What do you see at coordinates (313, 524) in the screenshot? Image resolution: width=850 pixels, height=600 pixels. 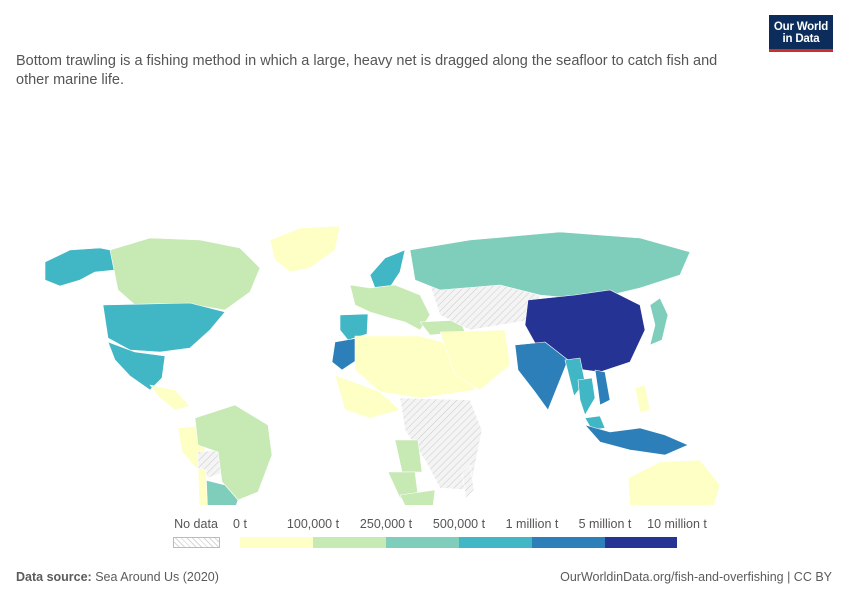 I see `legend-label-1: 100,000 t` at bounding box center [313, 524].